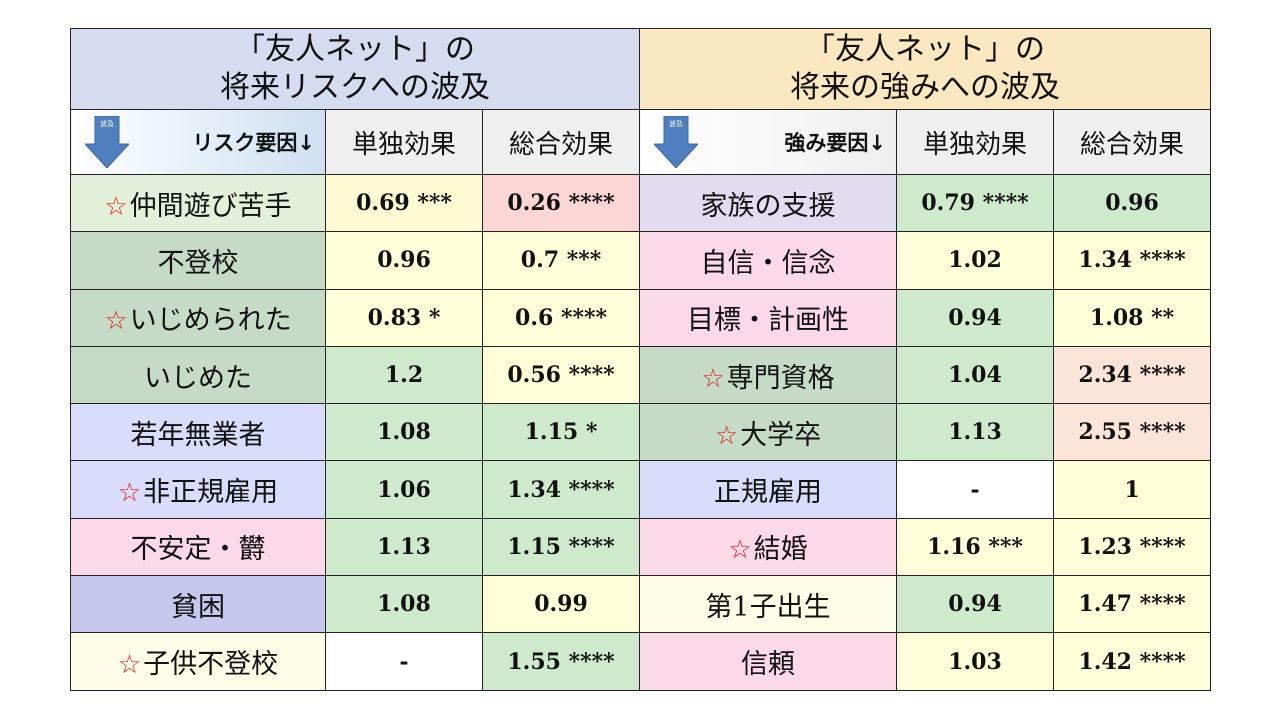 Image resolution: width=1280 pixels, height=720 pixels. Describe the element at coordinates (925, 87) in the screenshot. I see `strength-title-line2: 将来の強みへの波及` at that location.